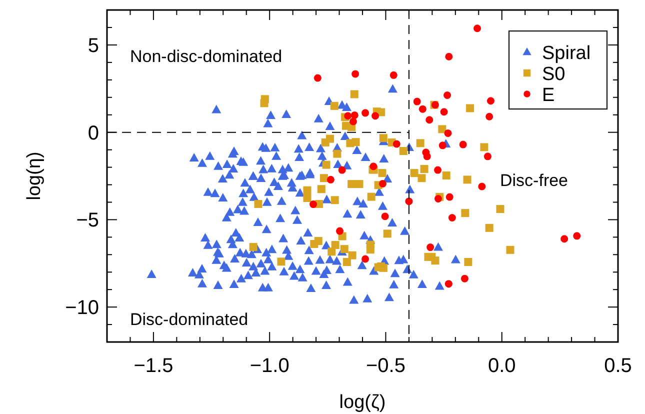 The width and height of the screenshot is (645, 414). I want to click on x-tick-label: −1.0, so click(270, 366).